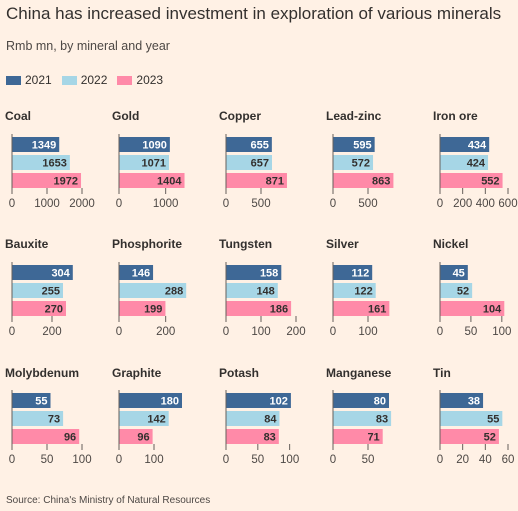  Describe the element at coordinates (150, 400) in the screenshot. I see `bar-graphite-2021` at that location.